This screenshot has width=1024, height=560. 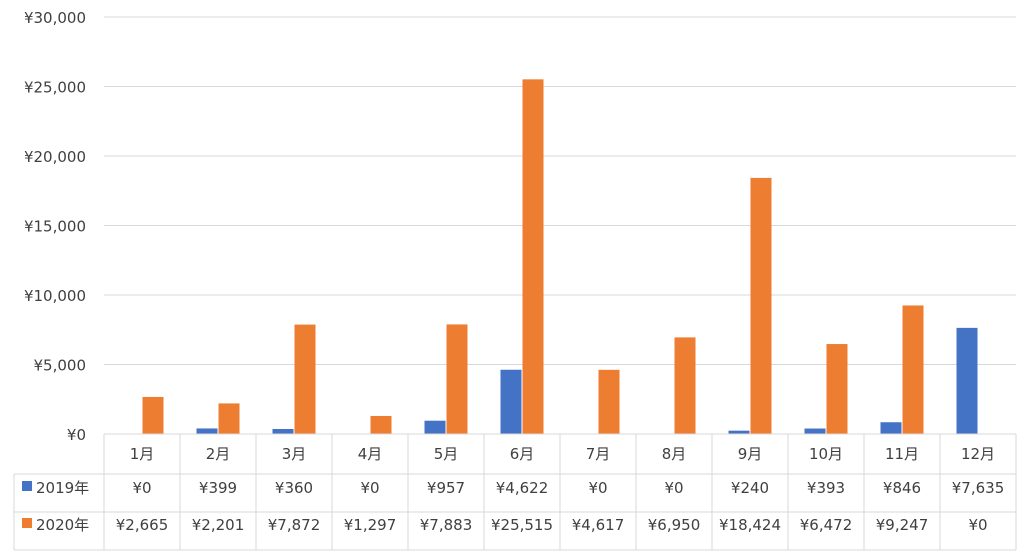 I want to click on y-tick-label: ¥5,000, so click(x=60, y=366).